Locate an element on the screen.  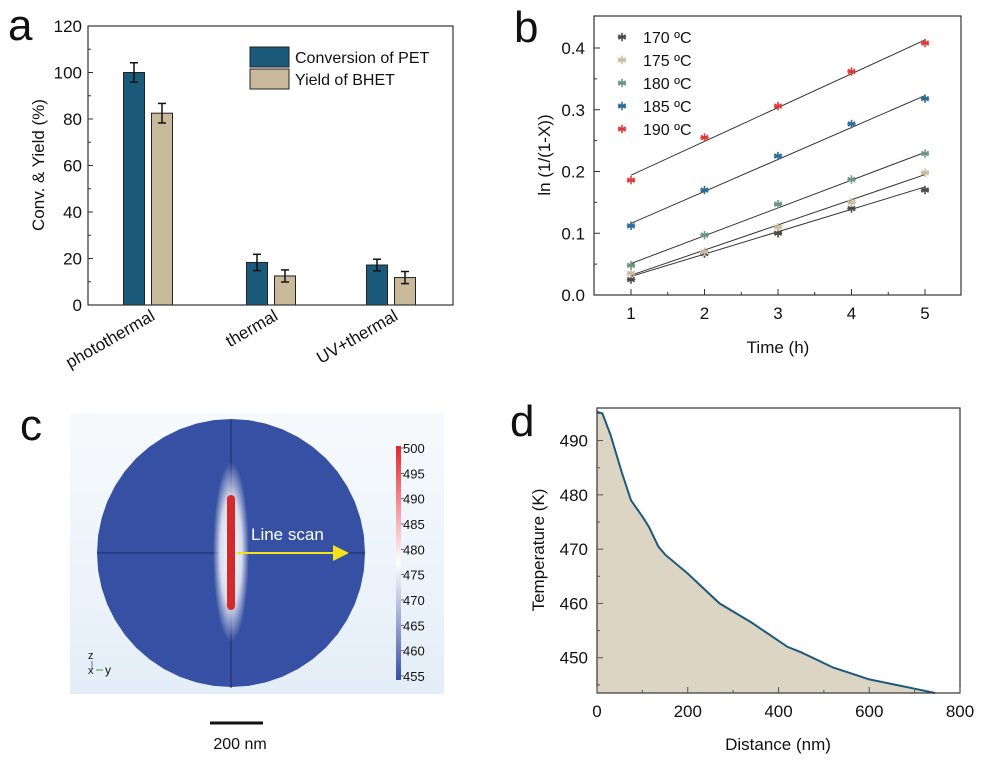
a-x-tick-label: photothermal is located at coordinates (110, 339).